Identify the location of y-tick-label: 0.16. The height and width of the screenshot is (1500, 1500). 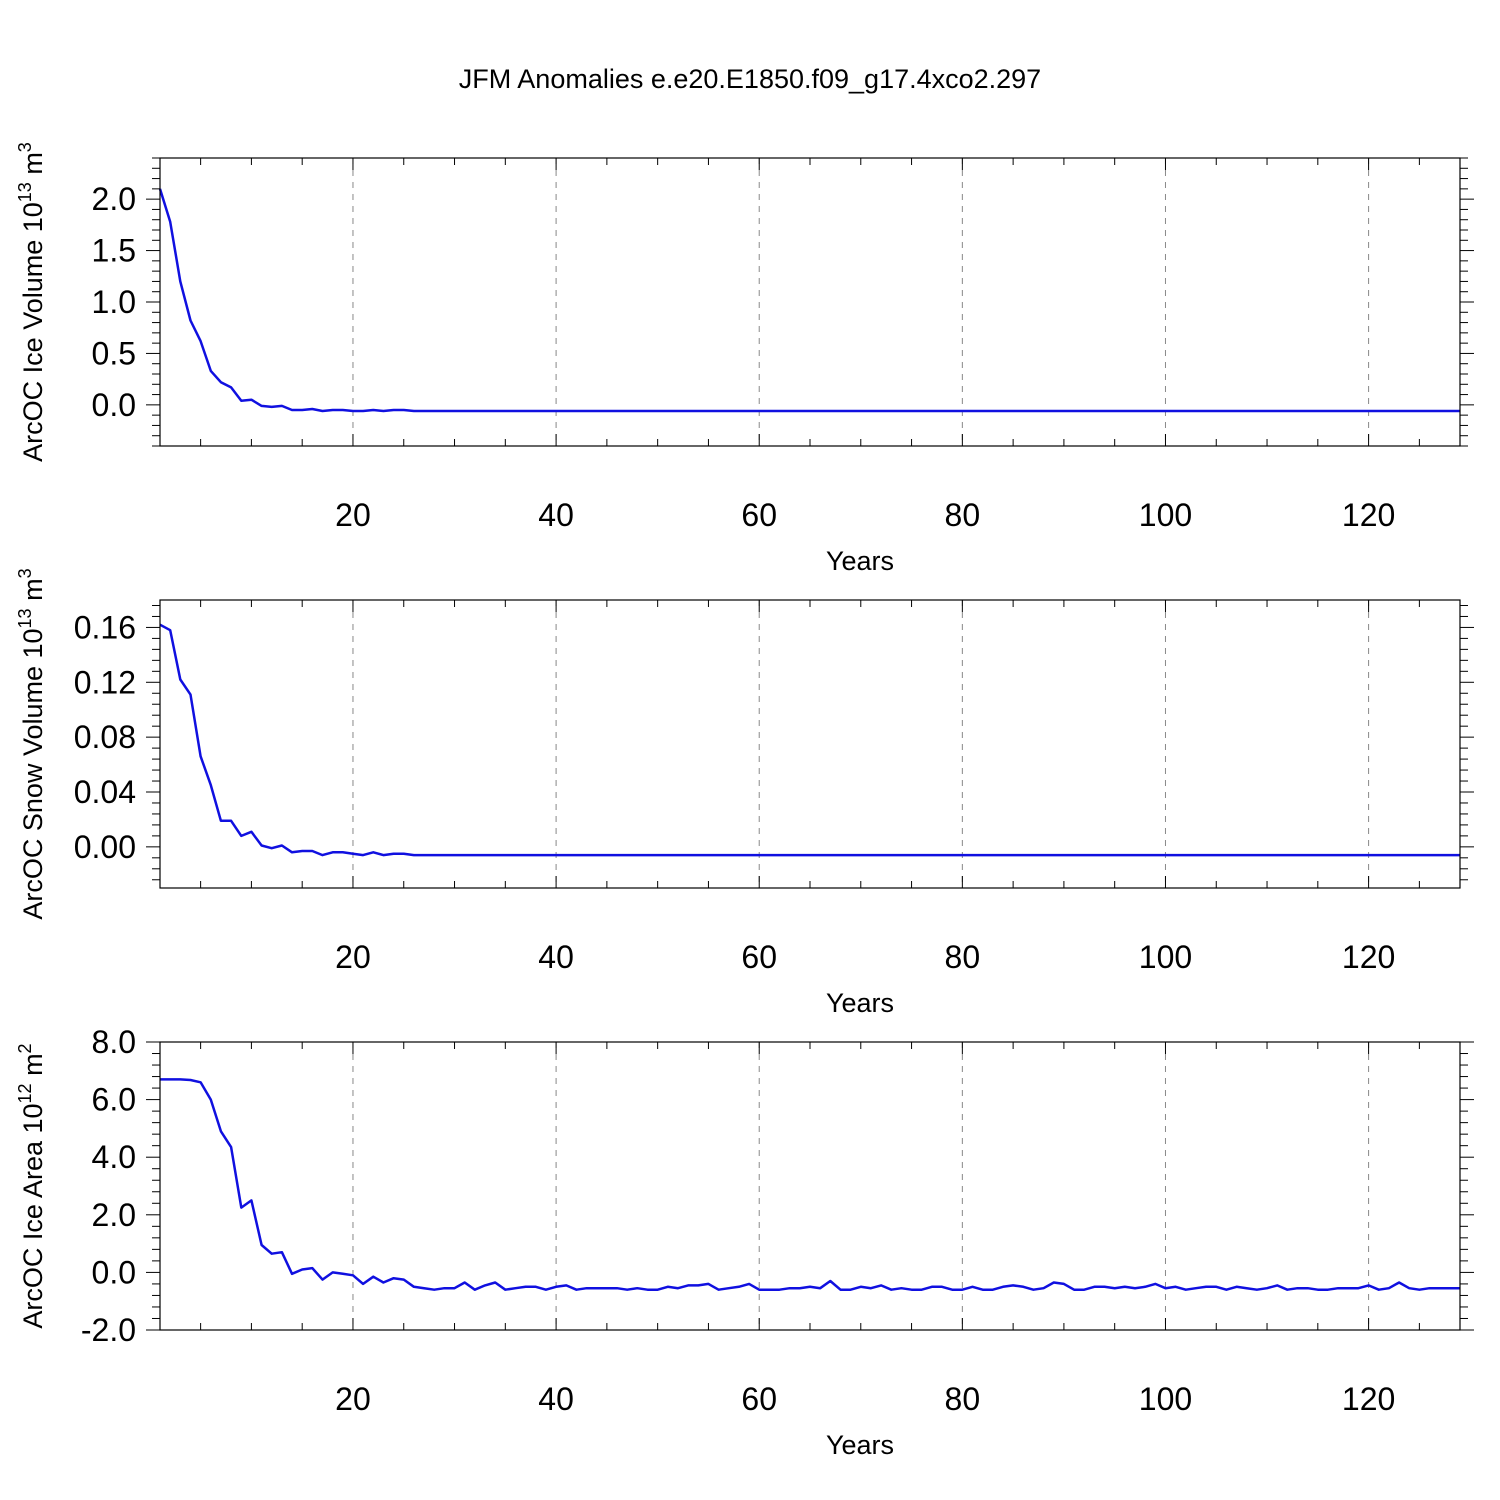
(105, 627).